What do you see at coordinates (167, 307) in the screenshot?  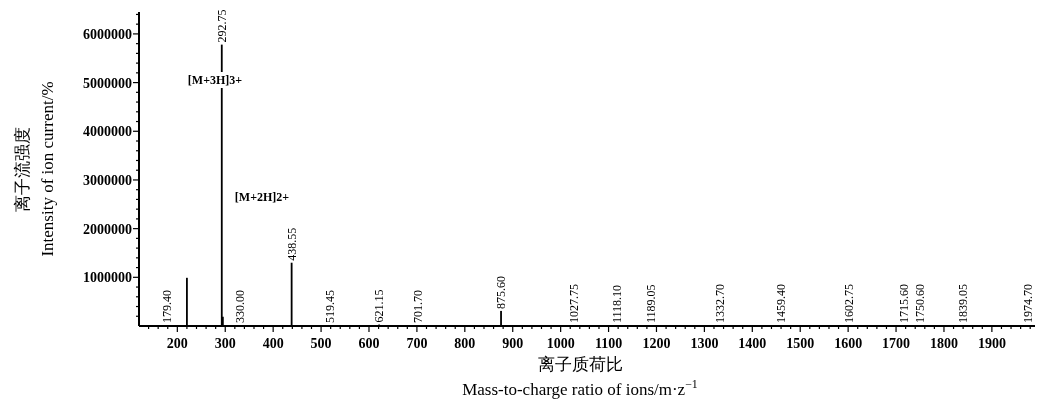 I see `annotation: 179.40` at bounding box center [167, 307].